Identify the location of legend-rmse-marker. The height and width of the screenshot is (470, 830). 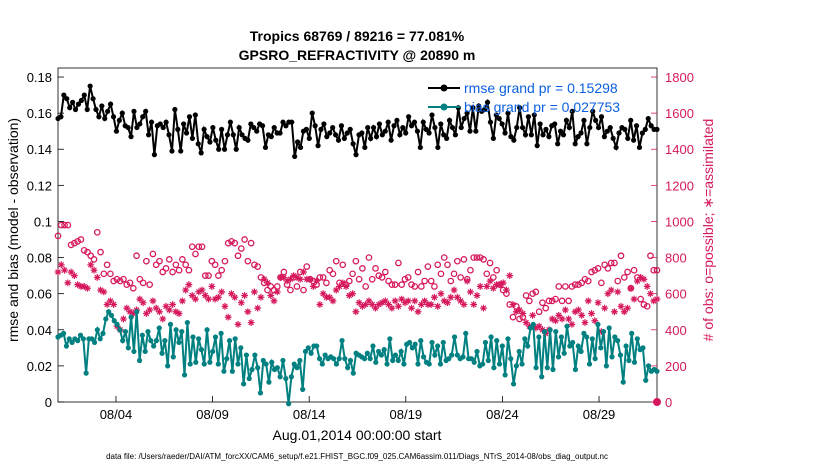
(444, 88).